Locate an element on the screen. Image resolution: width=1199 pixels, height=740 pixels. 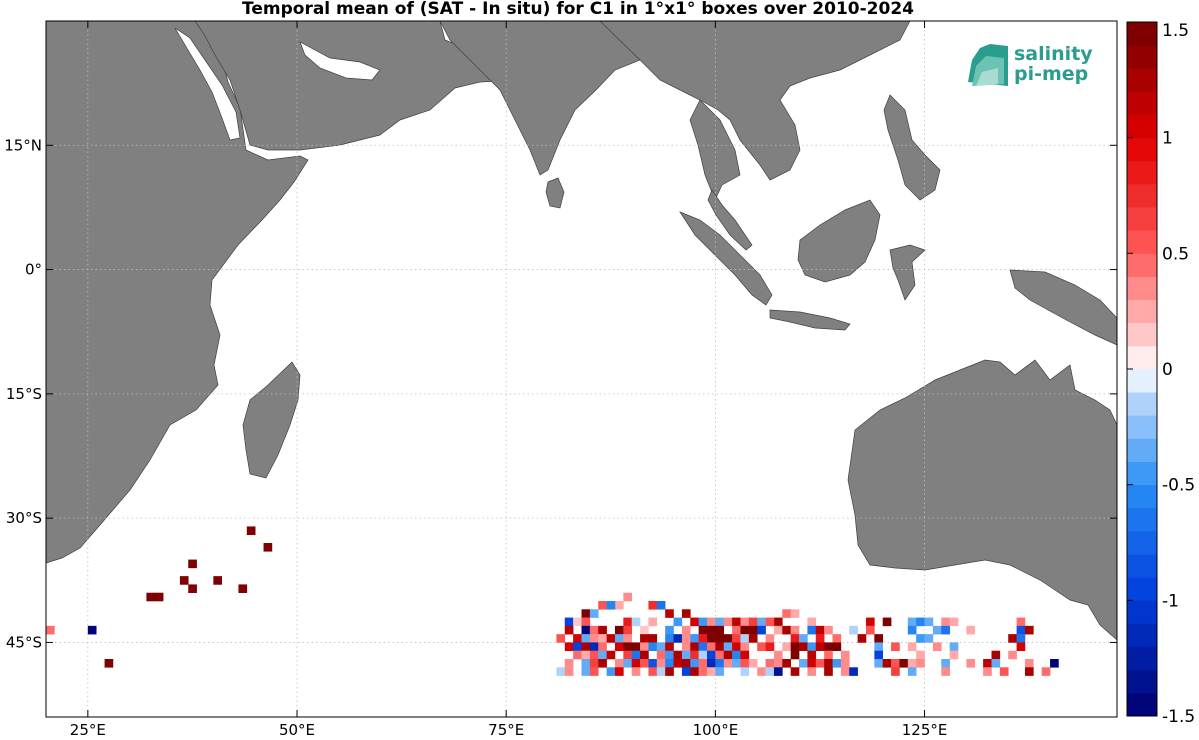
colorbar-tick-label: -1 is located at coordinates (1170, 601).